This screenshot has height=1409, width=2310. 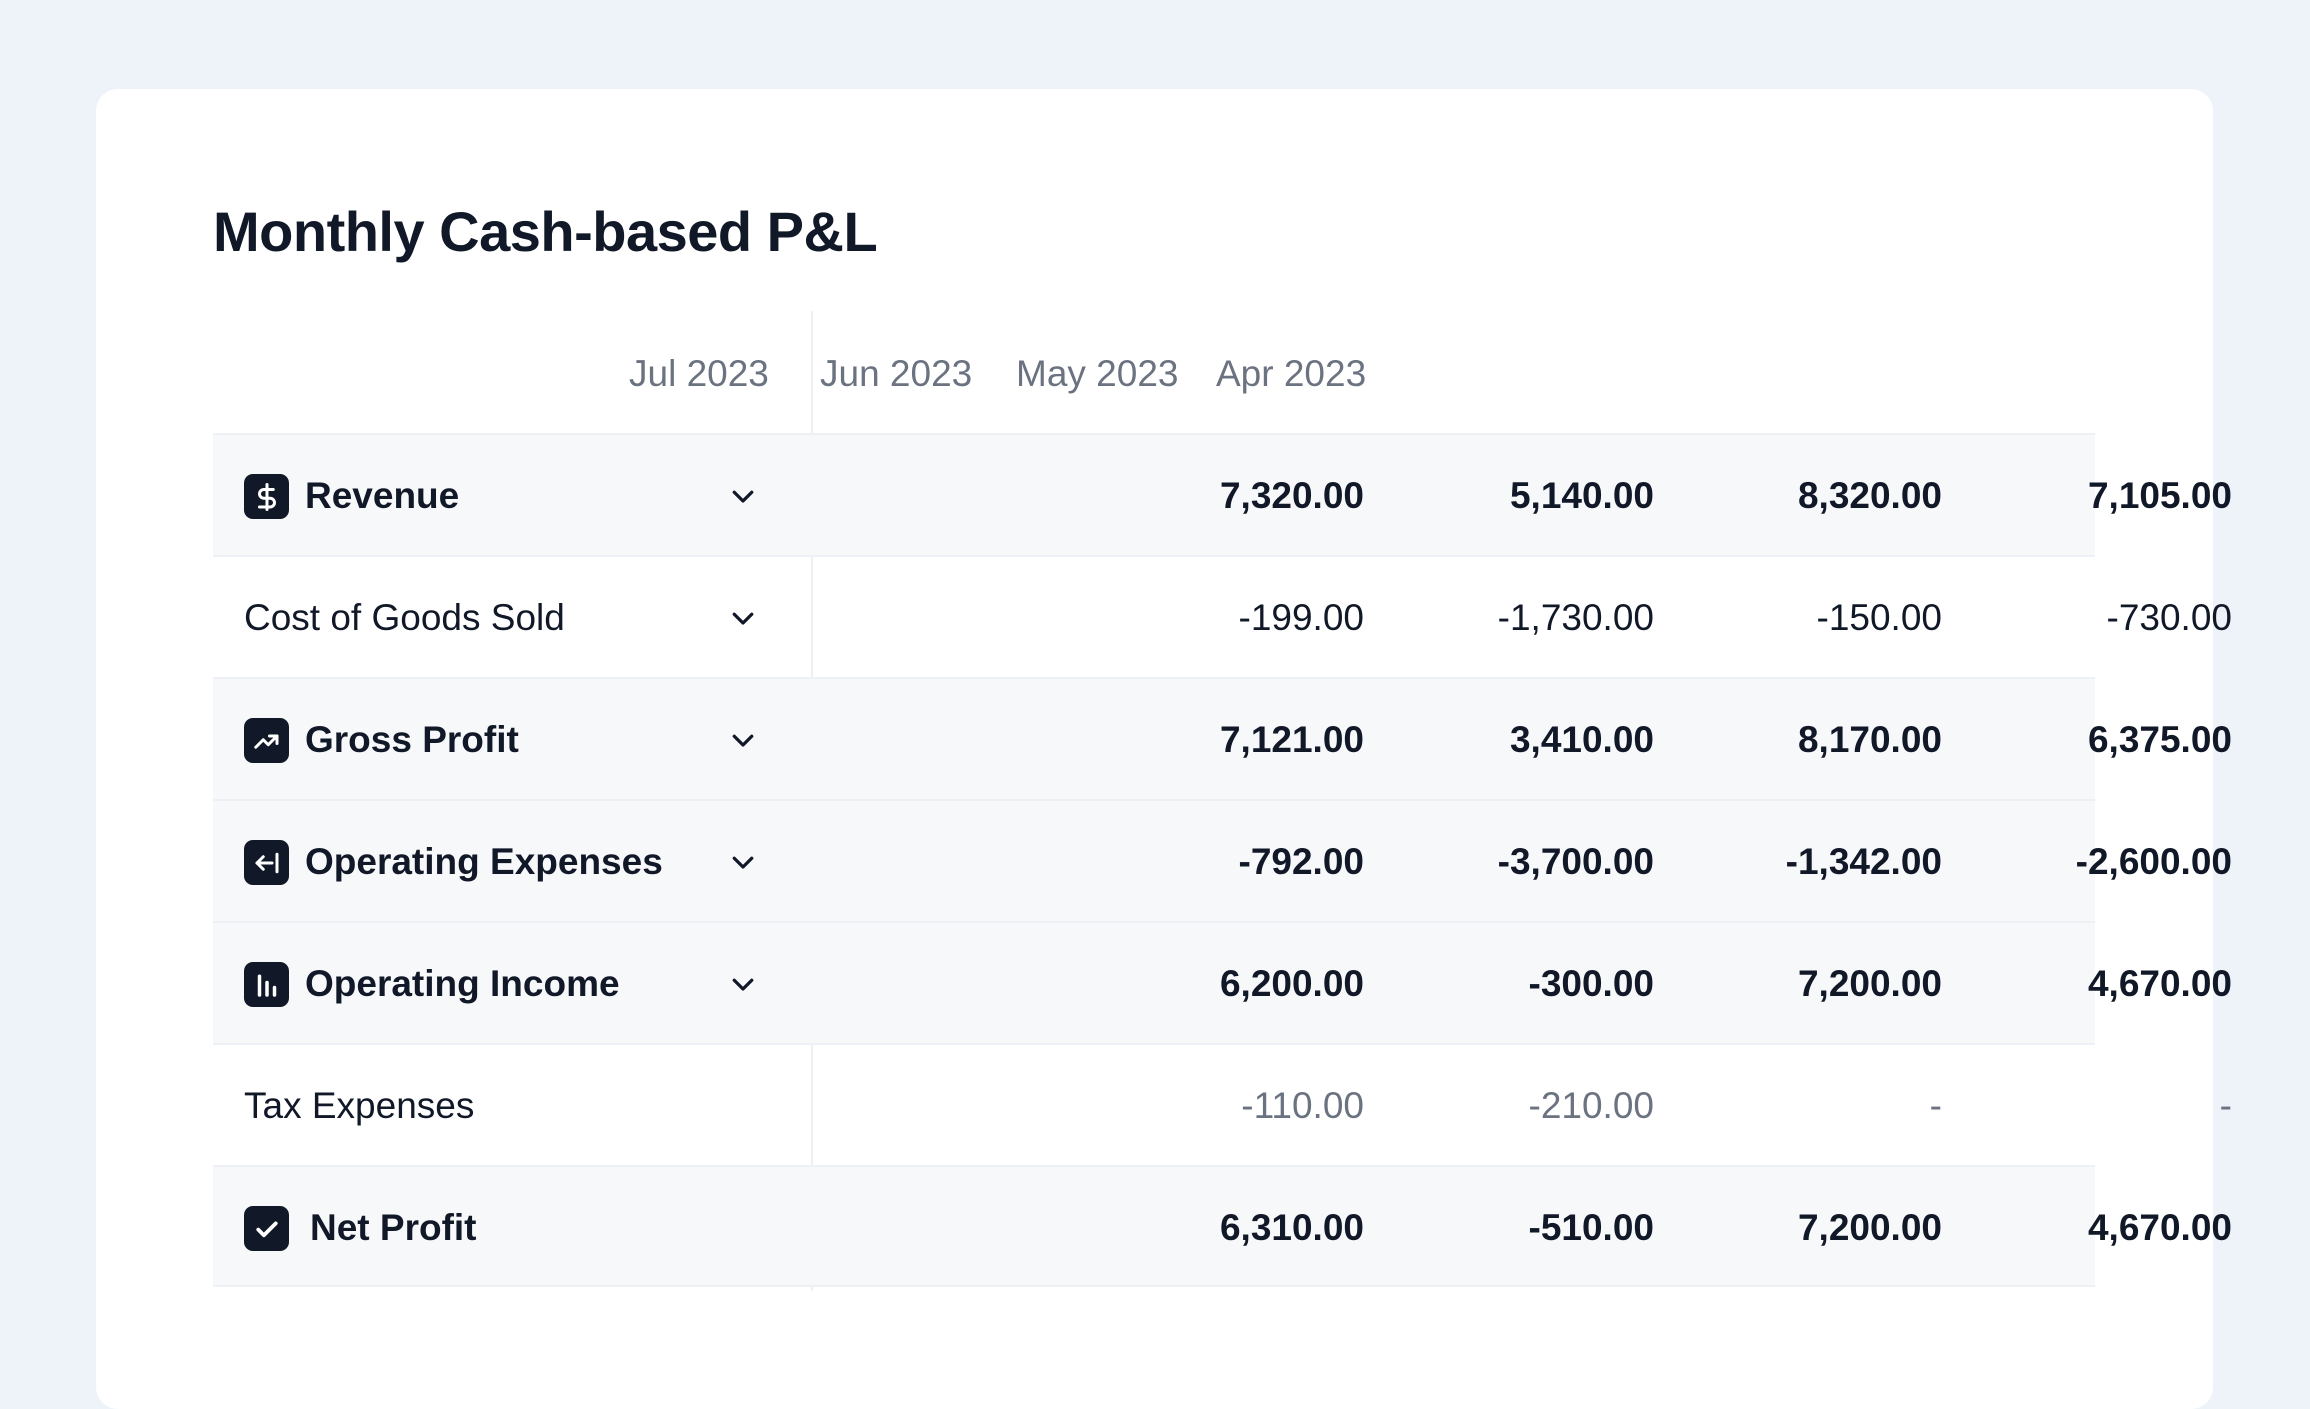 I want to click on table-header: Jul 2023 Jun 2023 May 2023 Apr 2023, so click(x=1154, y=372).